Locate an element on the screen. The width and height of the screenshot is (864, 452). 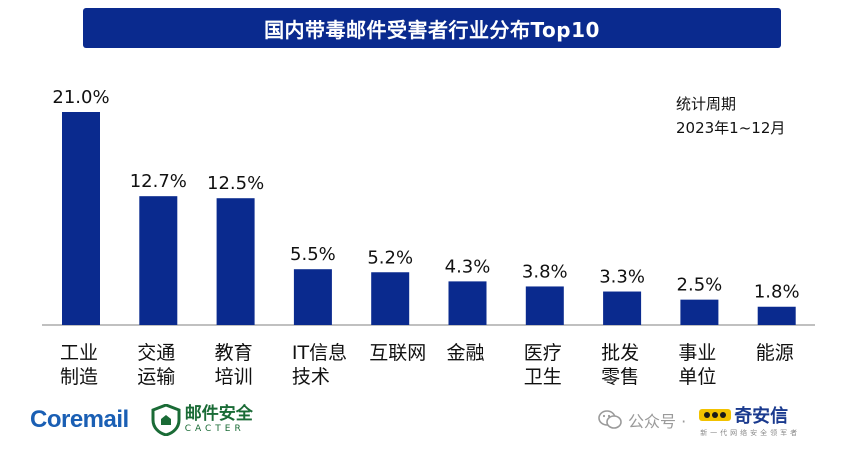
category-tick-label: 事业 is located at coordinates (697, 353).